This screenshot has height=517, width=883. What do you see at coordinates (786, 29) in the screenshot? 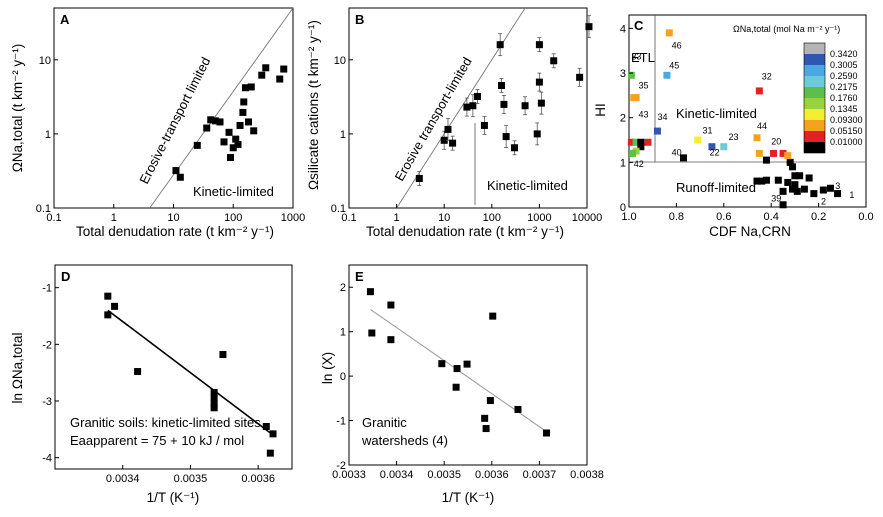
I see `panel-c-colorbar-title: ΩNa,total (mol Na m⁻² y⁻¹)` at bounding box center [786, 29].